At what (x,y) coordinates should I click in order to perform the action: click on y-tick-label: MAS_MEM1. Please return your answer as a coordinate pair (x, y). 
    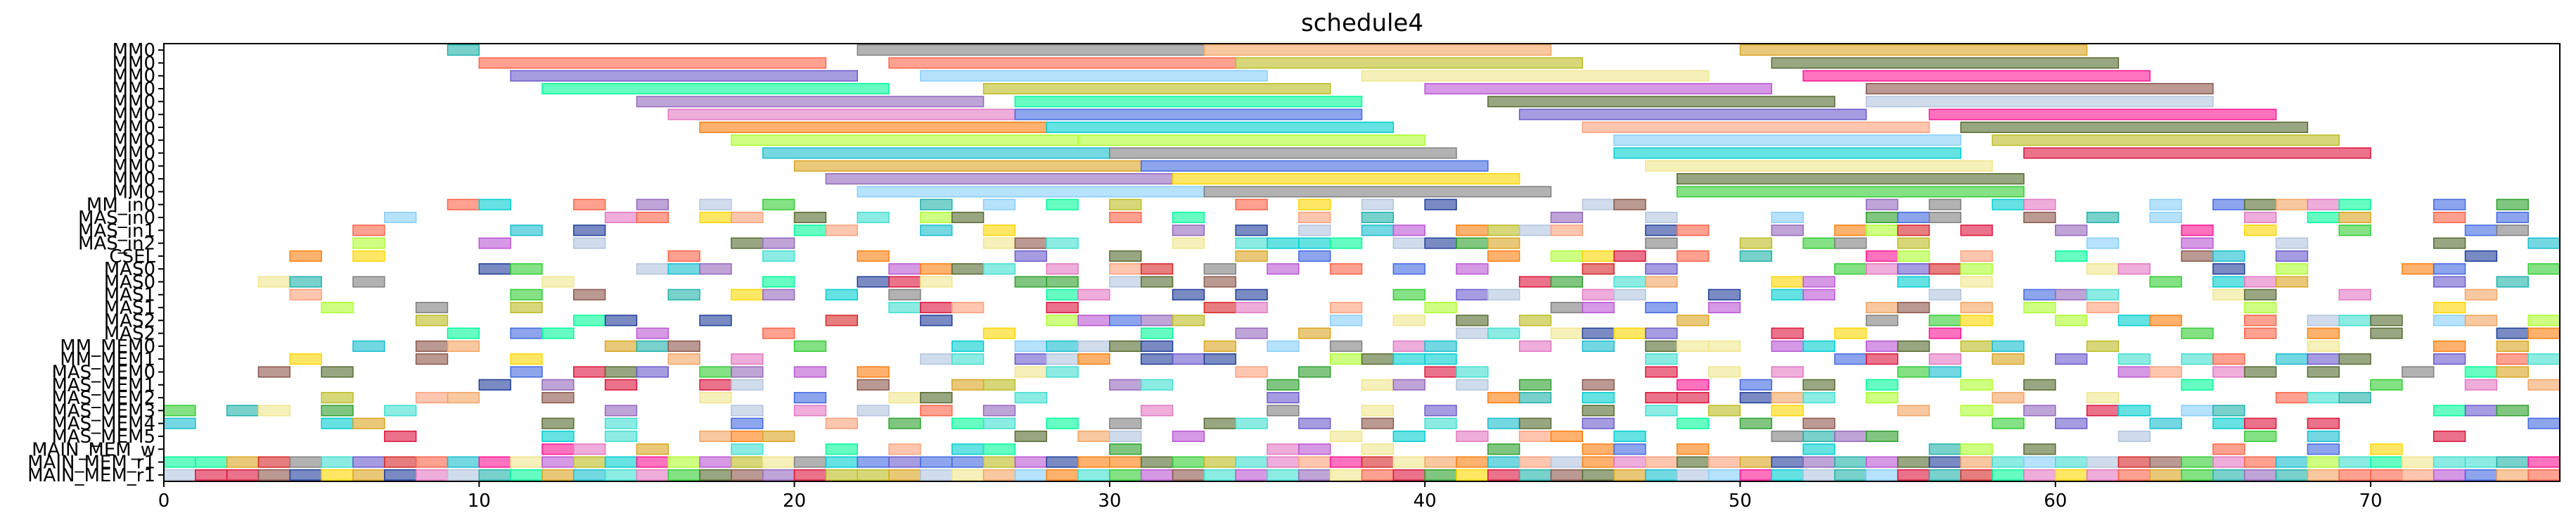
    Looking at the image, I should click on (103, 385).